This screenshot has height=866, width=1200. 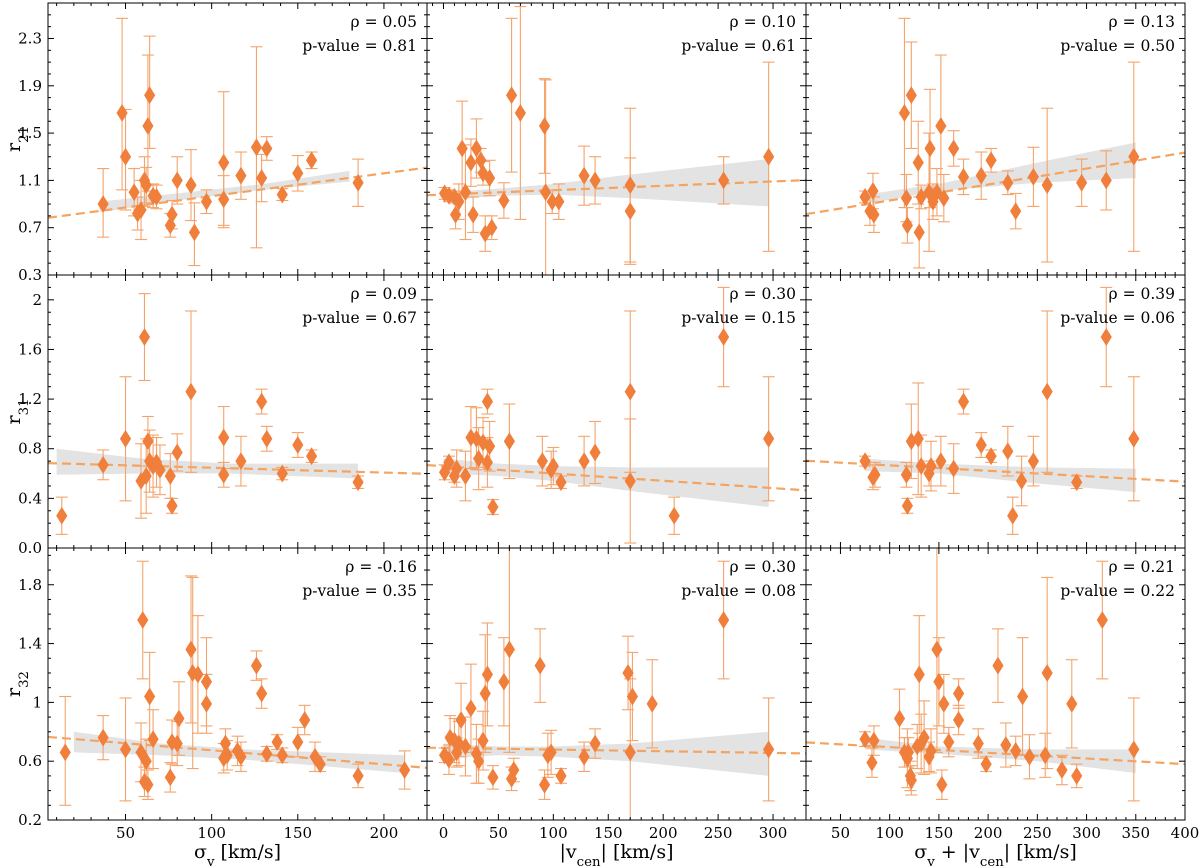 What do you see at coordinates (616, 139) in the screenshot?
I see `panel-r21_vs_vcen: ρ = 0.10 p-value = 0.61` at bounding box center [616, 139].